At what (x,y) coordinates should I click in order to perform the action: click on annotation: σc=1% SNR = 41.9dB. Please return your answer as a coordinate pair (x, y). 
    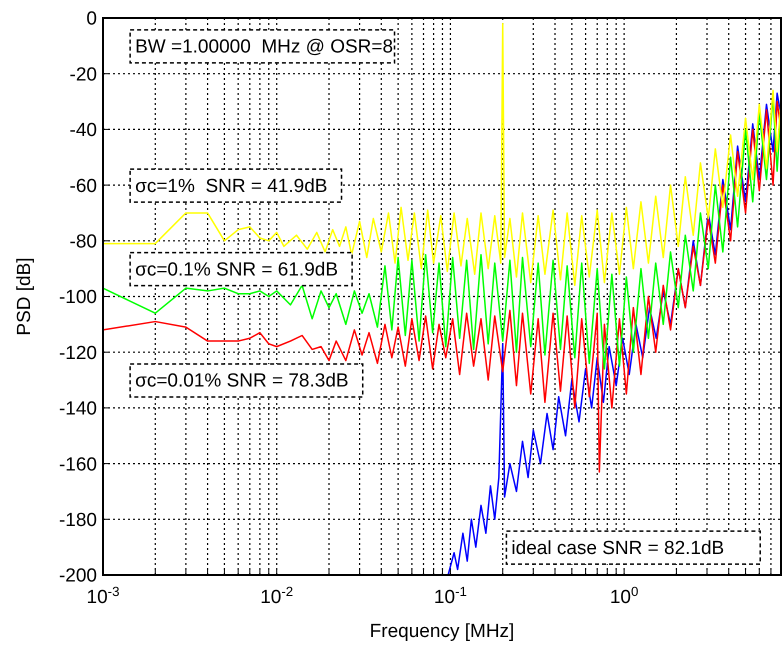
    Looking at the image, I should click on (231, 186).